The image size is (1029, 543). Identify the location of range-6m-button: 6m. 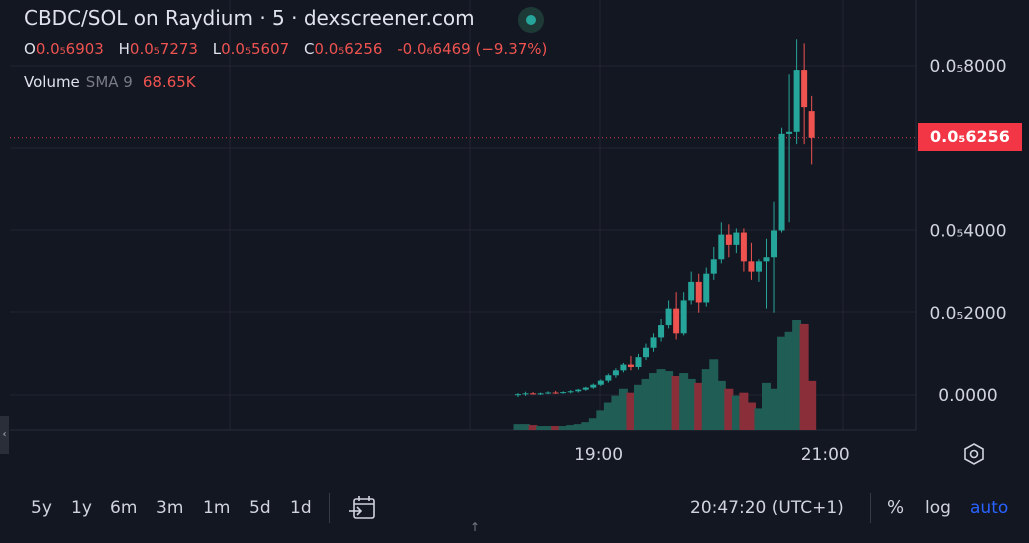
(124, 508).